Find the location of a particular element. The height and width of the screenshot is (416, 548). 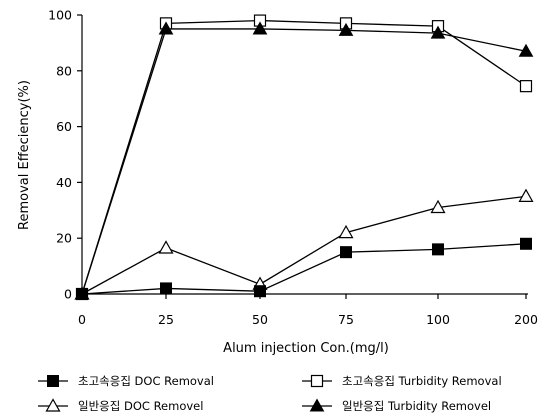

legend-label: 일반응집 Turbidity Removel is located at coordinates (416, 406).